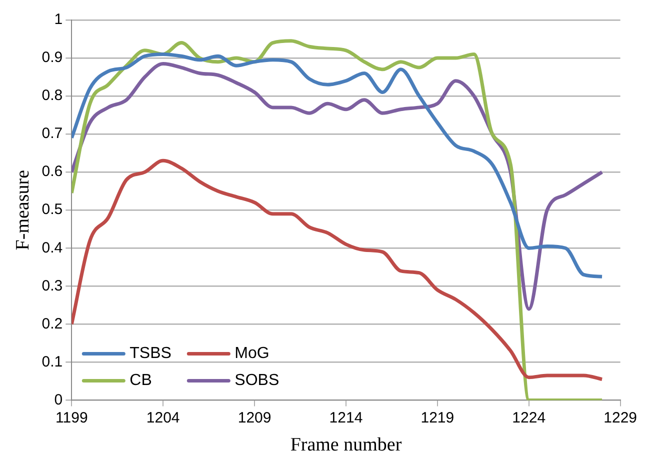  What do you see at coordinates (52, 57) in the screenshot?
I see `y-tick-label: 0.9` at bounding box center [52, 57].